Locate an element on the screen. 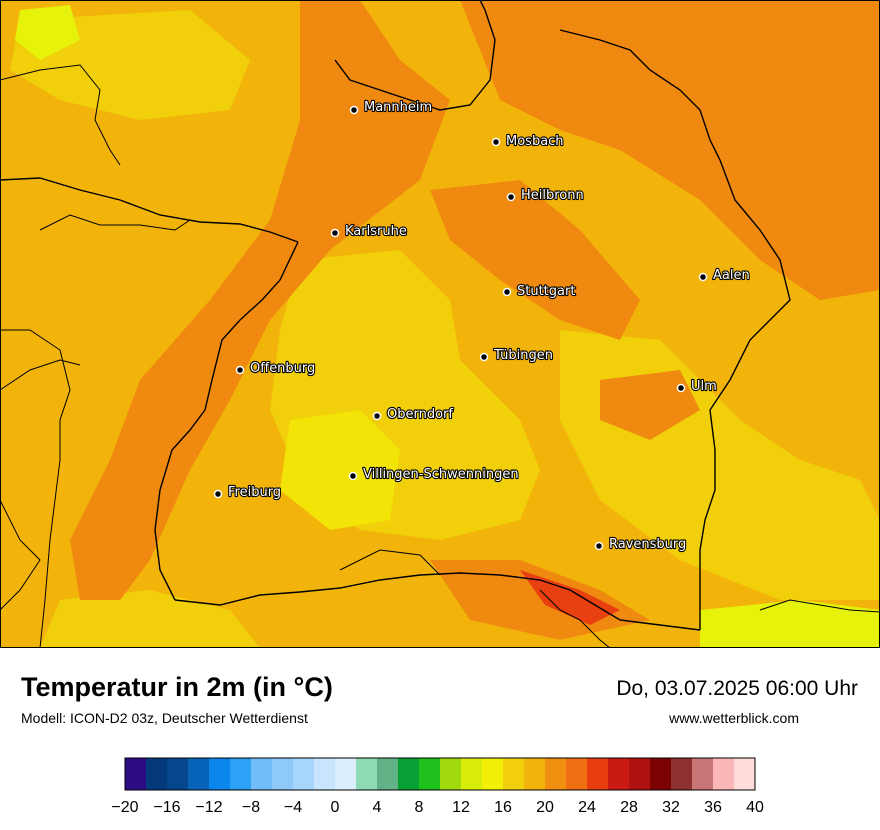 This screenshot has width=880, height=830. city-label: Ravensburg is located at coordinates (647, 544).